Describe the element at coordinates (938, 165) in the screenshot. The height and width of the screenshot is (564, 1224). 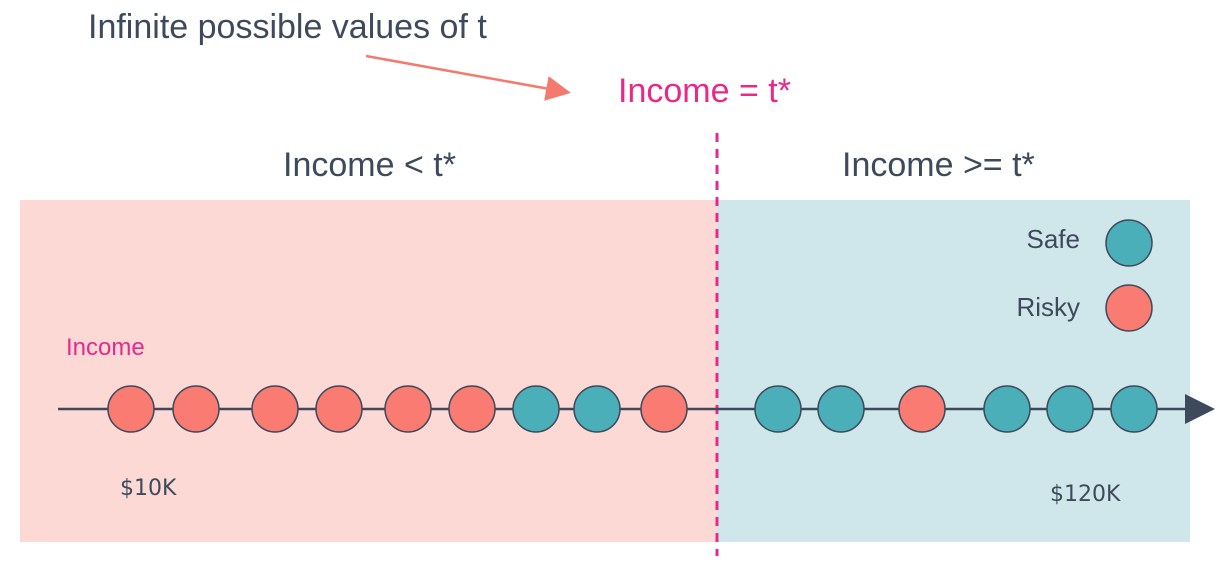
I see `right-region-label: Income >= t*` at that location.